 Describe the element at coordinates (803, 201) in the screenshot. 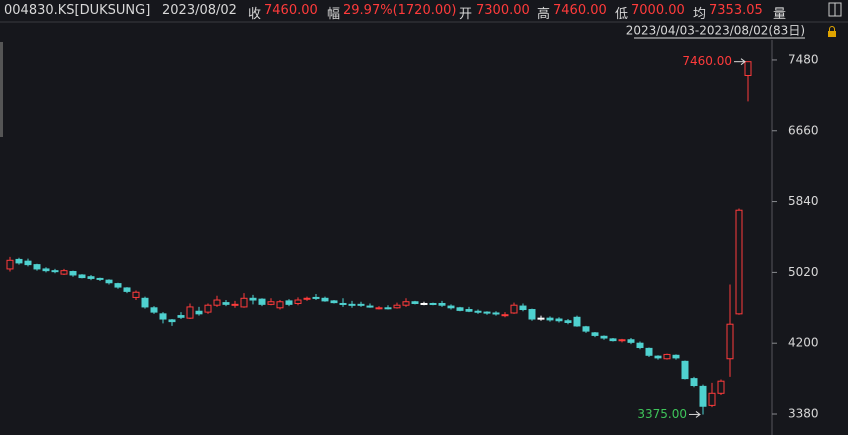

I see `y-tick-label: 5840` at that location.